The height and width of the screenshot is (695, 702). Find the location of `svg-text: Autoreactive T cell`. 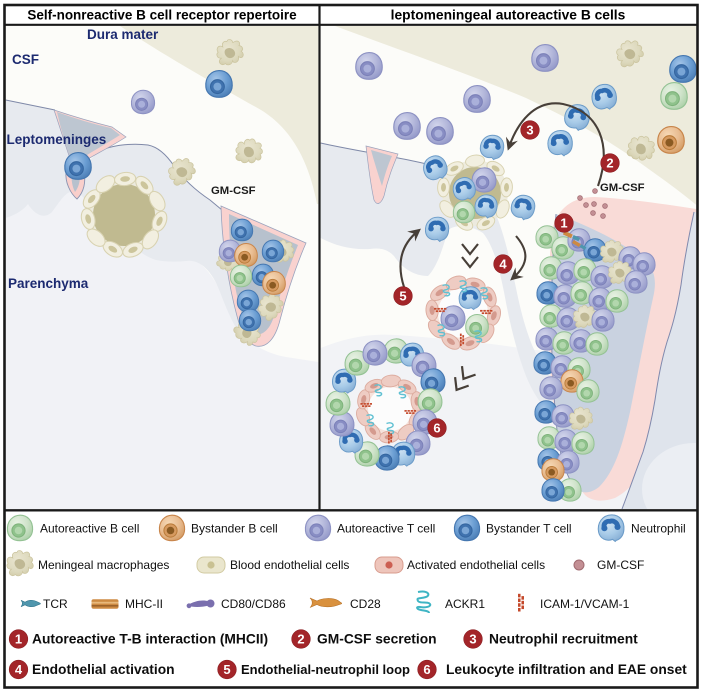

svg-text: Autoreactive T cell is located at coordinates (386, 529).